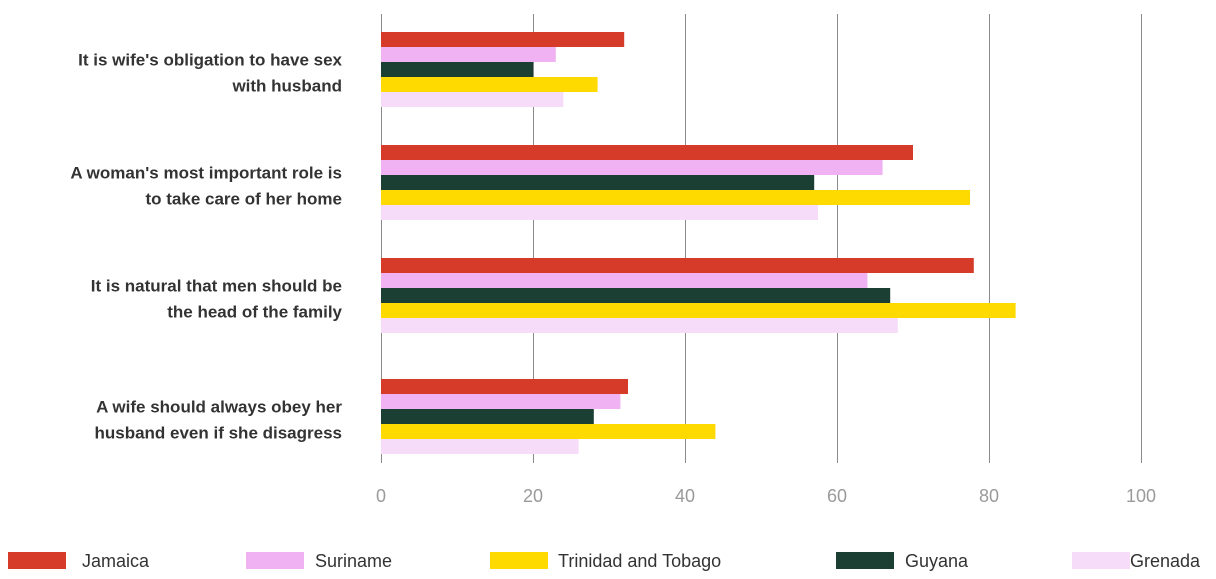 This screenshot has height=579, width=1216. What do you see at coordinates (37, 560) in the screenshot?
I see `legend-swatch-jamaica` at bounding box center [37, 560].